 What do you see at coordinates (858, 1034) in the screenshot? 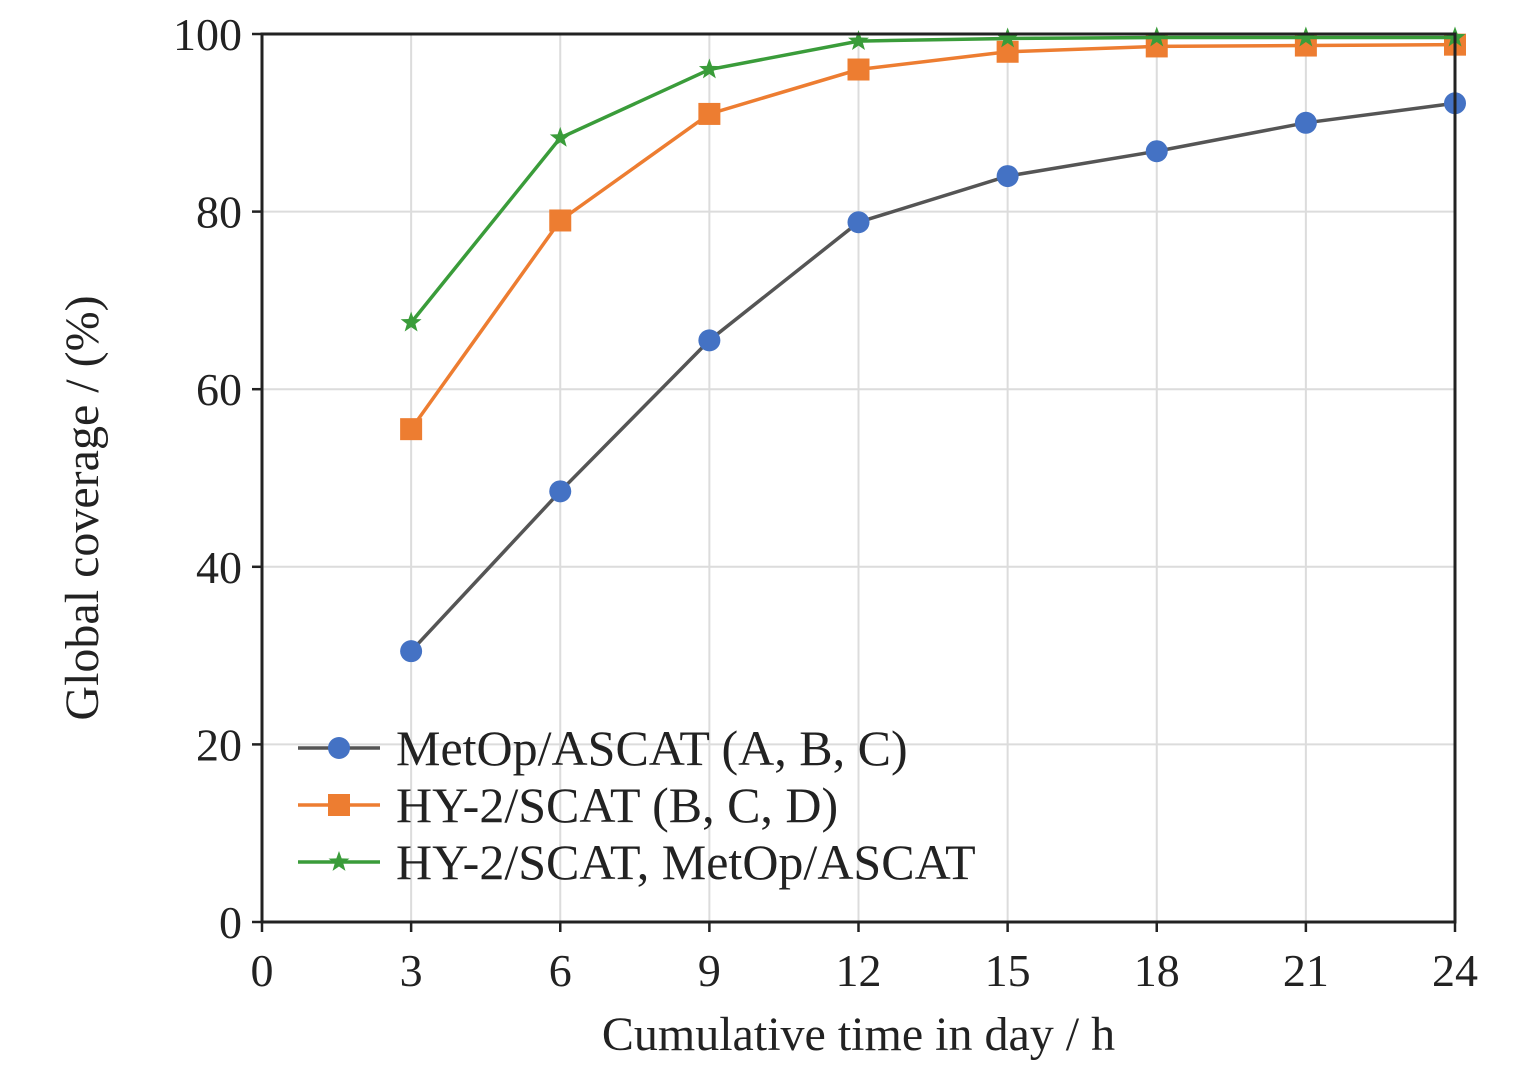
I see `x-axis-title: Cumulative time in day / h` at bounding box center [858, 1034].